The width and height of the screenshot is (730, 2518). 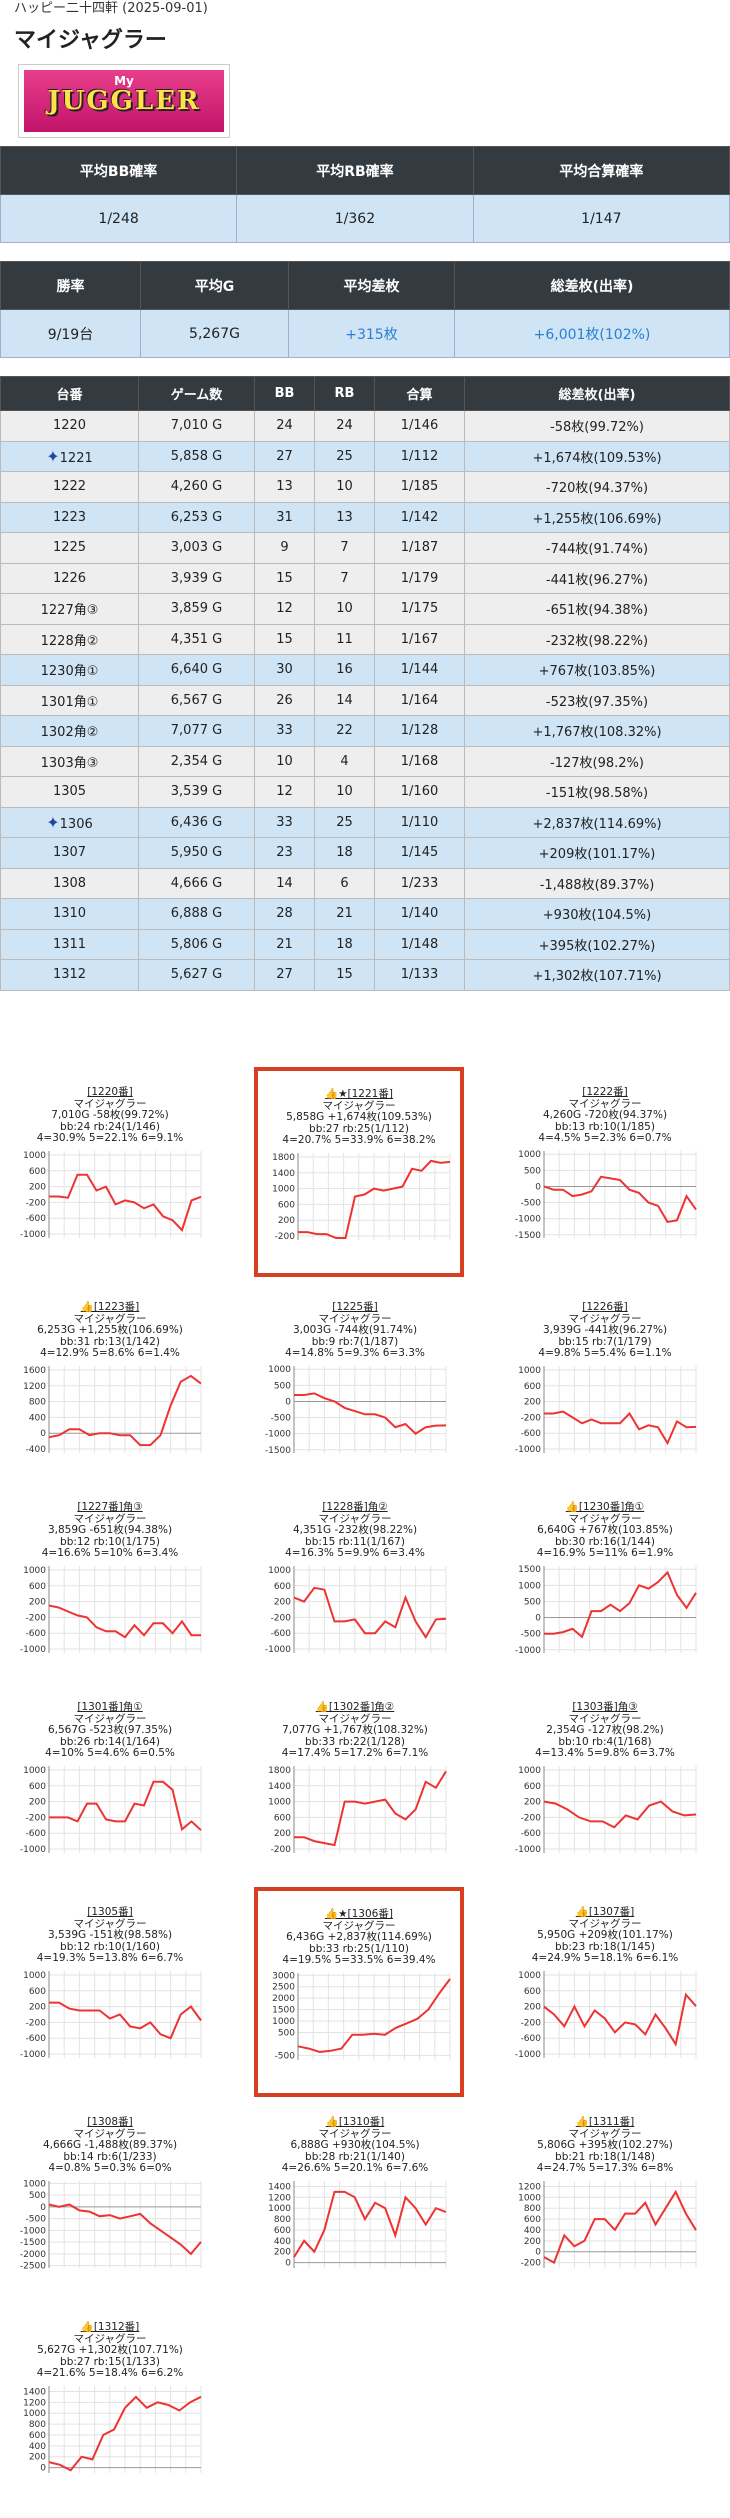 What do you see at coordinates (344, 914) in the screenshot?
I see `cell-rb: 21` at bounding box center [344, 914].